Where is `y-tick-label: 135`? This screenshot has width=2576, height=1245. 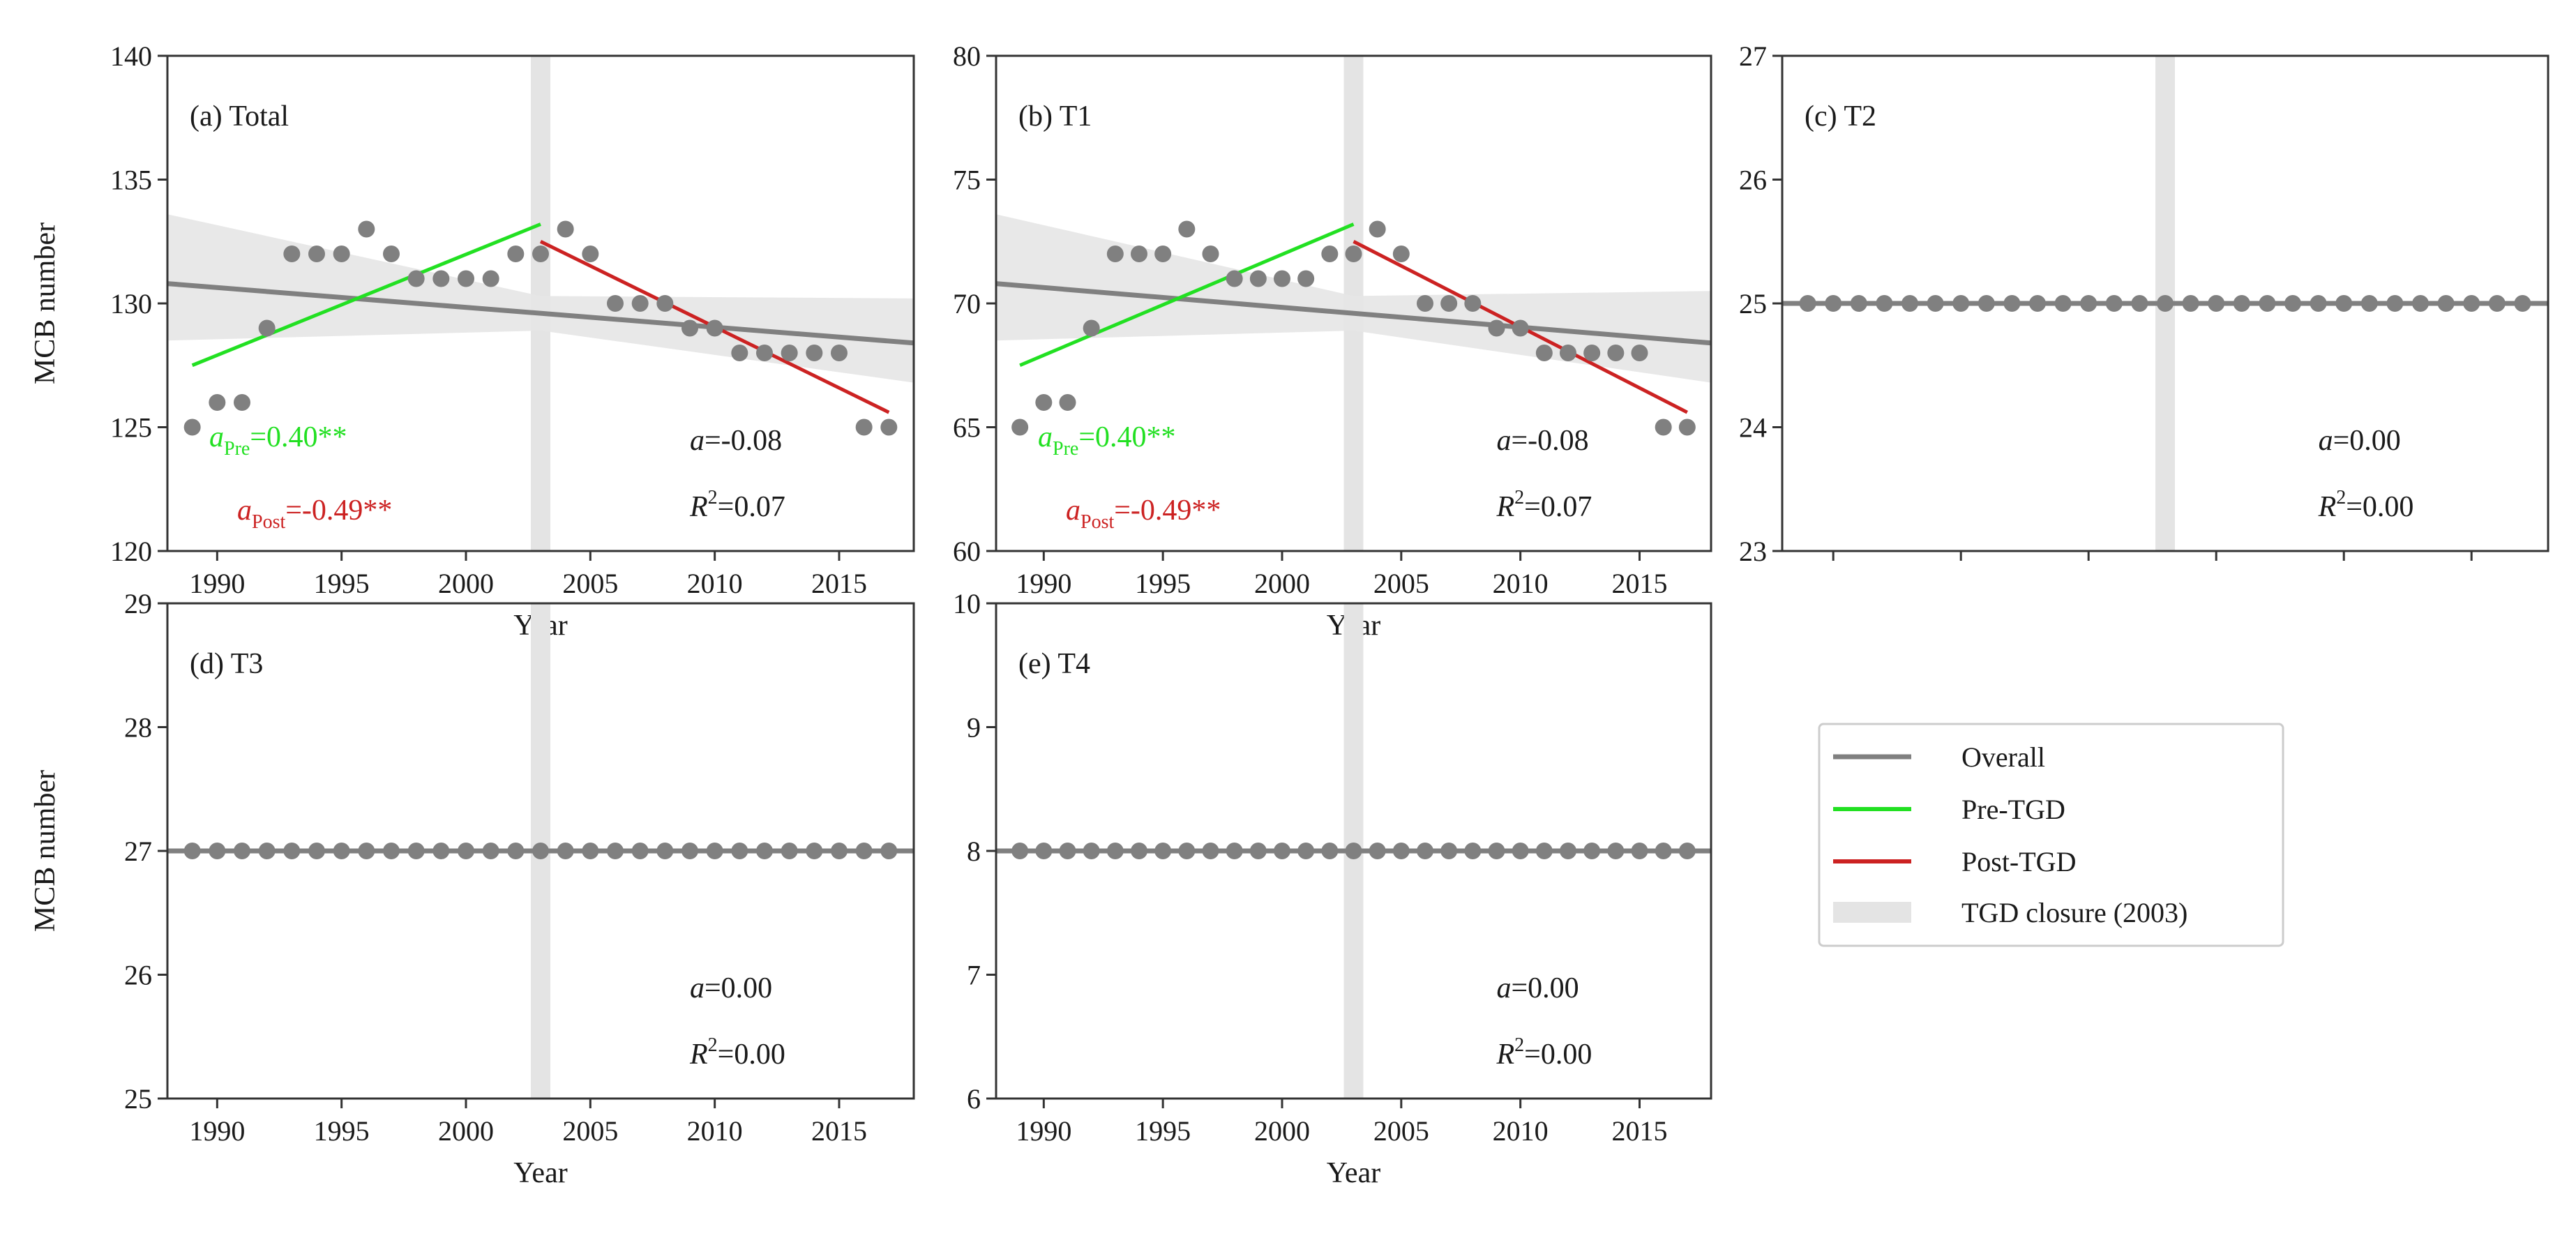 y-tick-label: 135 is located at coordinates (131, 180).